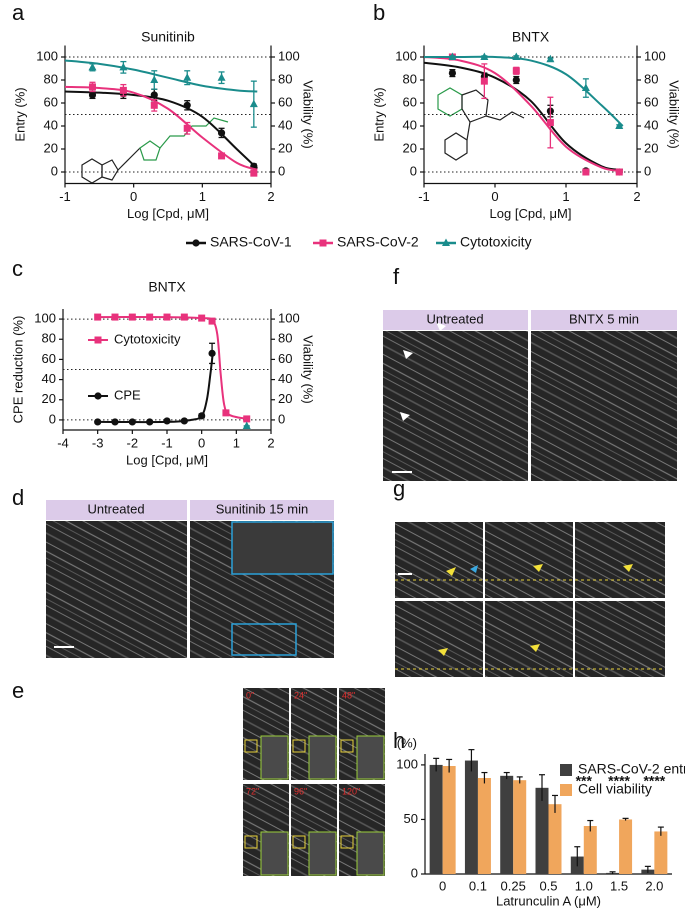 This screenshot has width=685, height=912. Describe the element at coordinates (18, 497) in the screenshot. I see `panel-letter: d` at that location.